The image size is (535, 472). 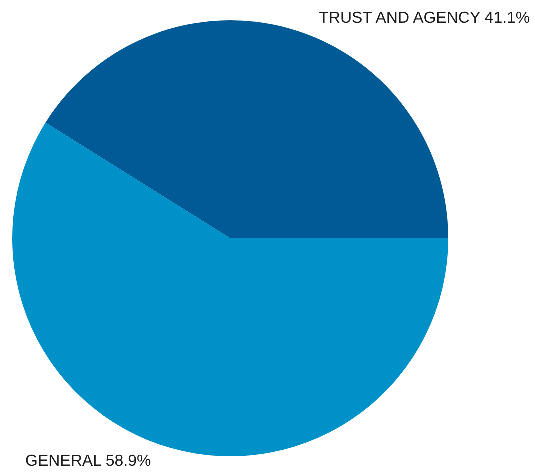 What do you see at coordinates (89, 461) in the screenshot?
I see `slice-label: GENERAL 58.9%` at bounding box center [89, 461].